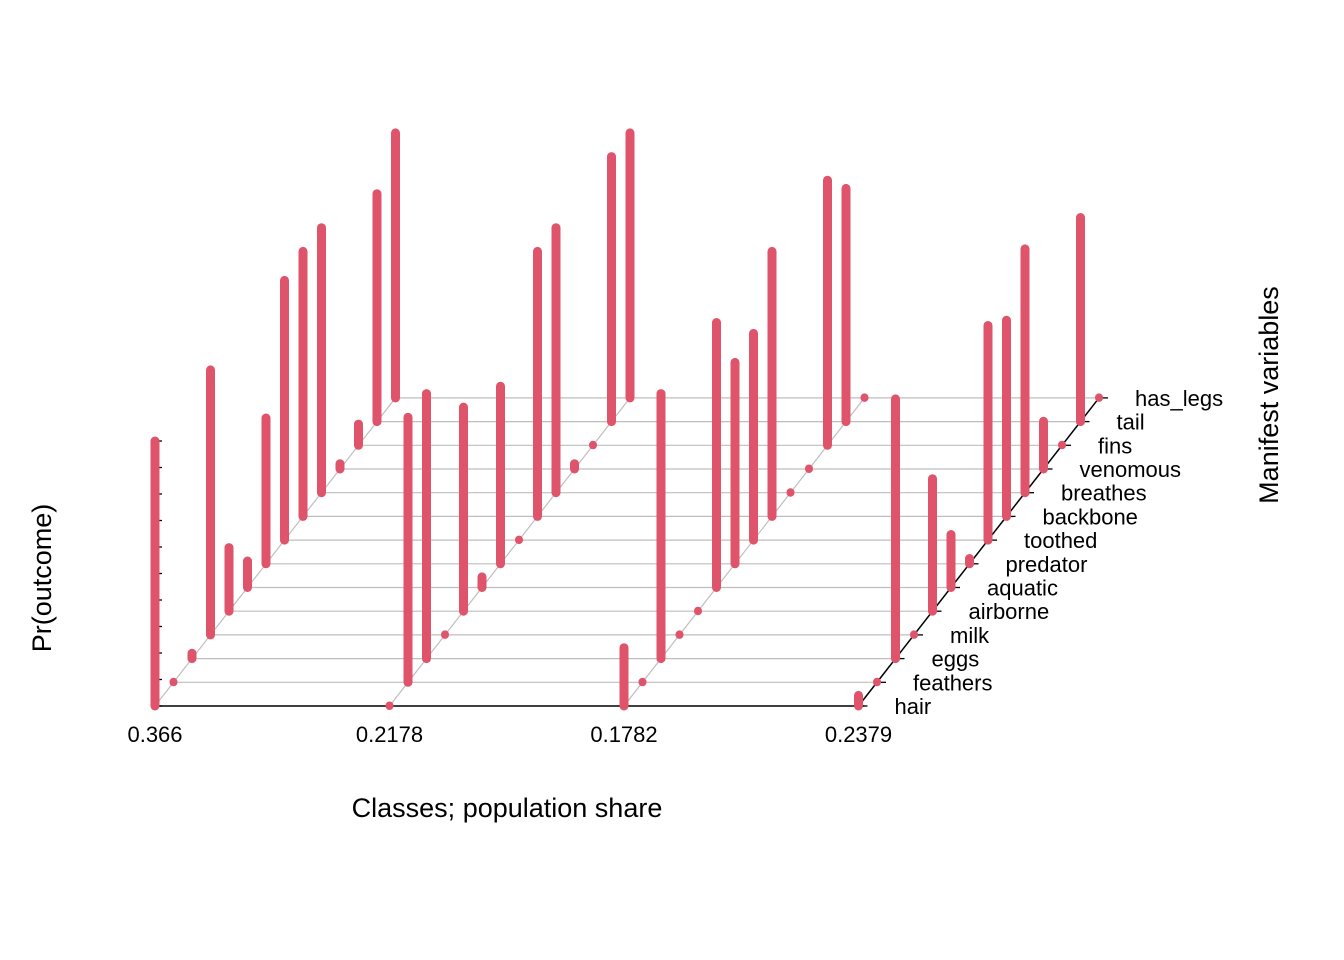  I want to click on variable-label-fins: fins, so click(1115, 445).